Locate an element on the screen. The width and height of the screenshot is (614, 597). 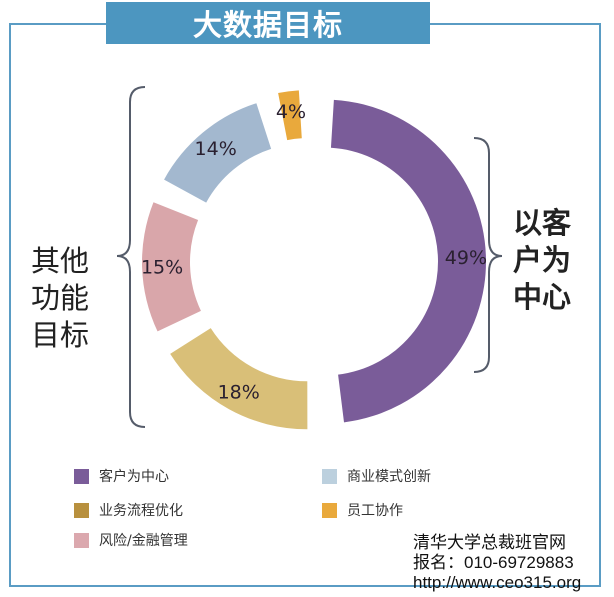
legend-item: 商业模式创新 is located at coordinates (376, 476).